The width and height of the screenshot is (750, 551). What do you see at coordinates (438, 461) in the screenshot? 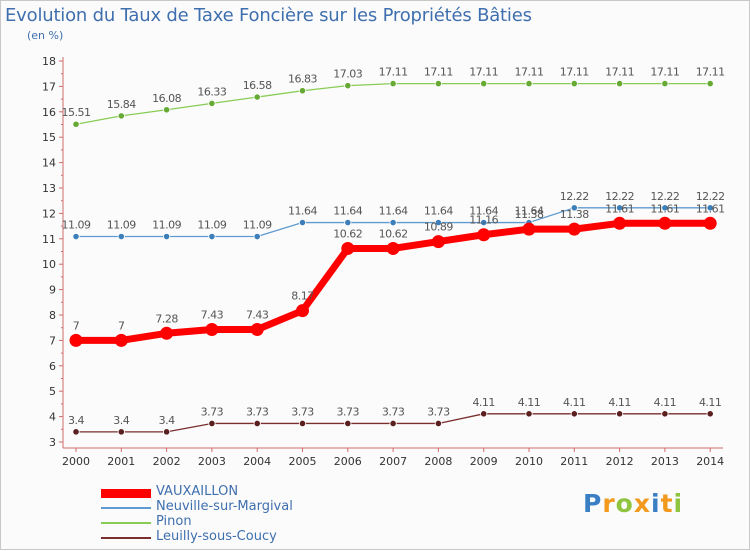
I see `x-tick-label: 2008` at bounding box center [438, 461].